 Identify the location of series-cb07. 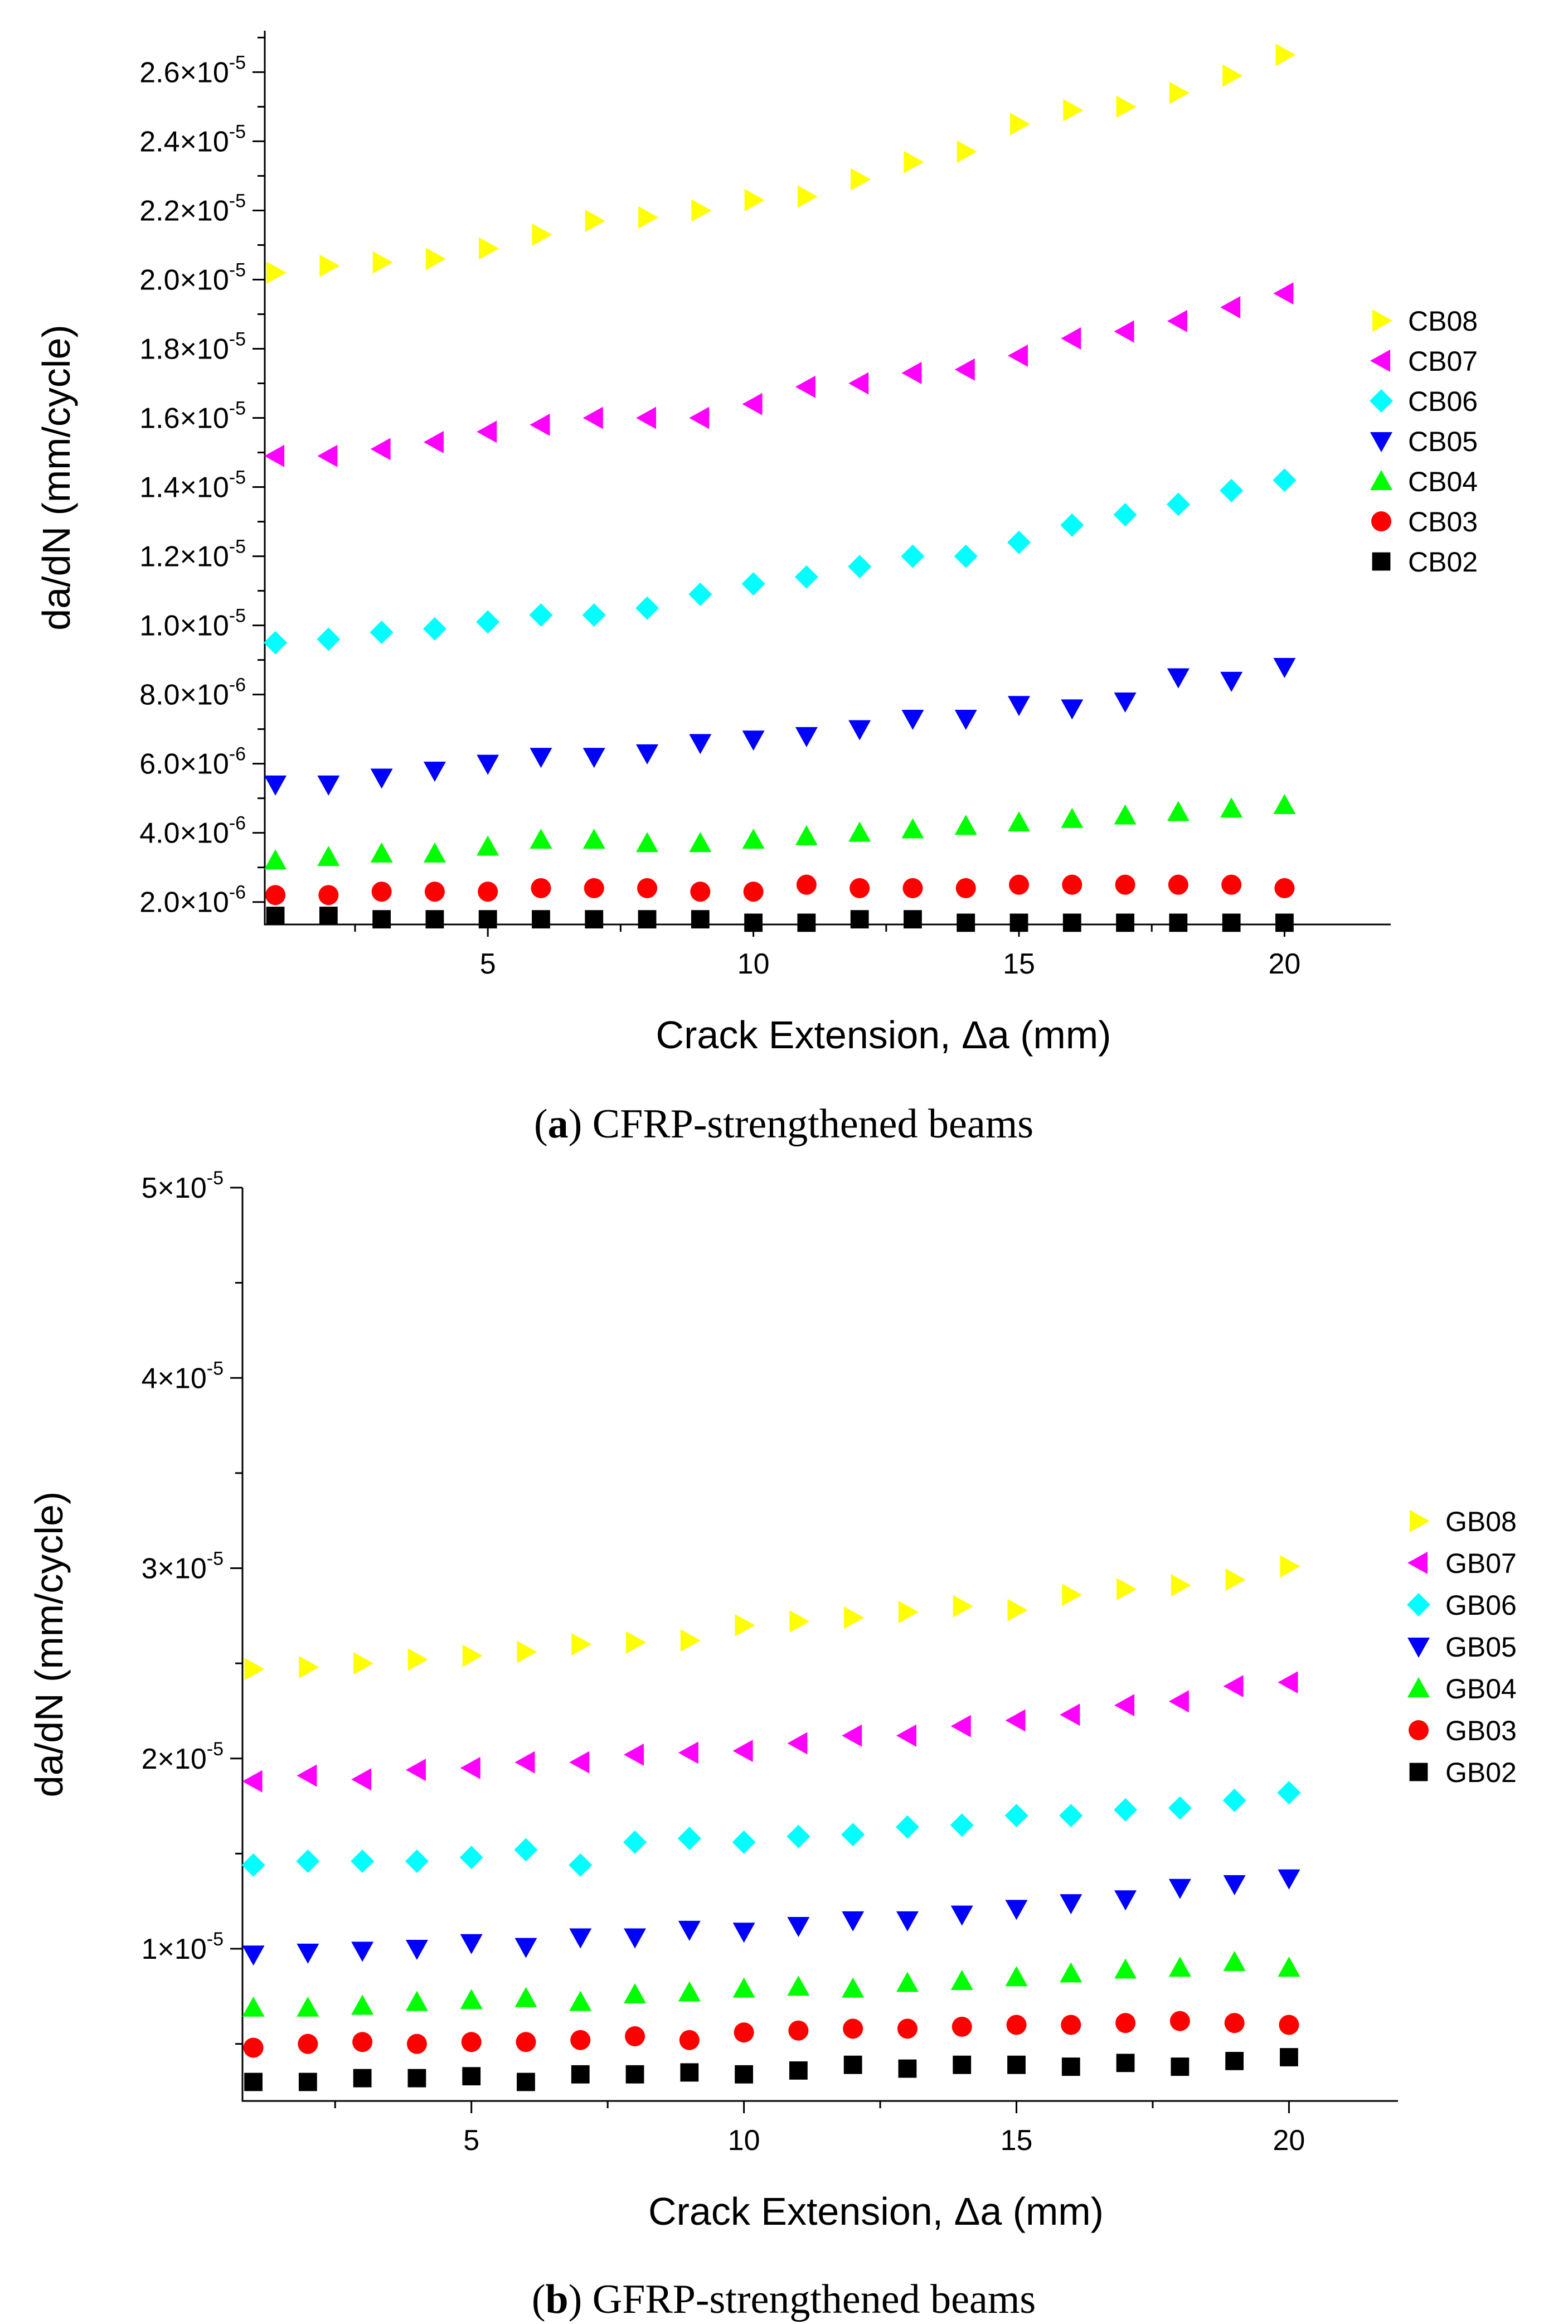
(779, 375).